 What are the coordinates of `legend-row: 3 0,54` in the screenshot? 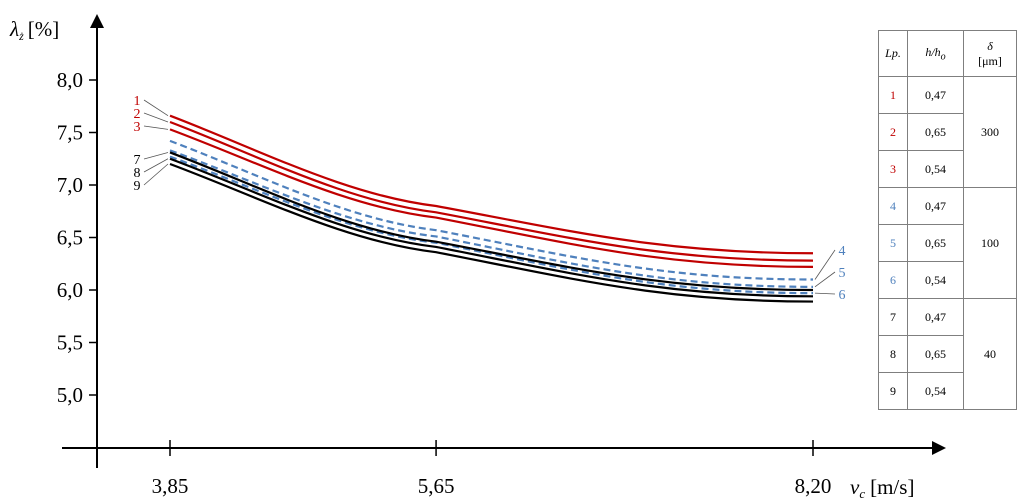 It's located at (947, 169).